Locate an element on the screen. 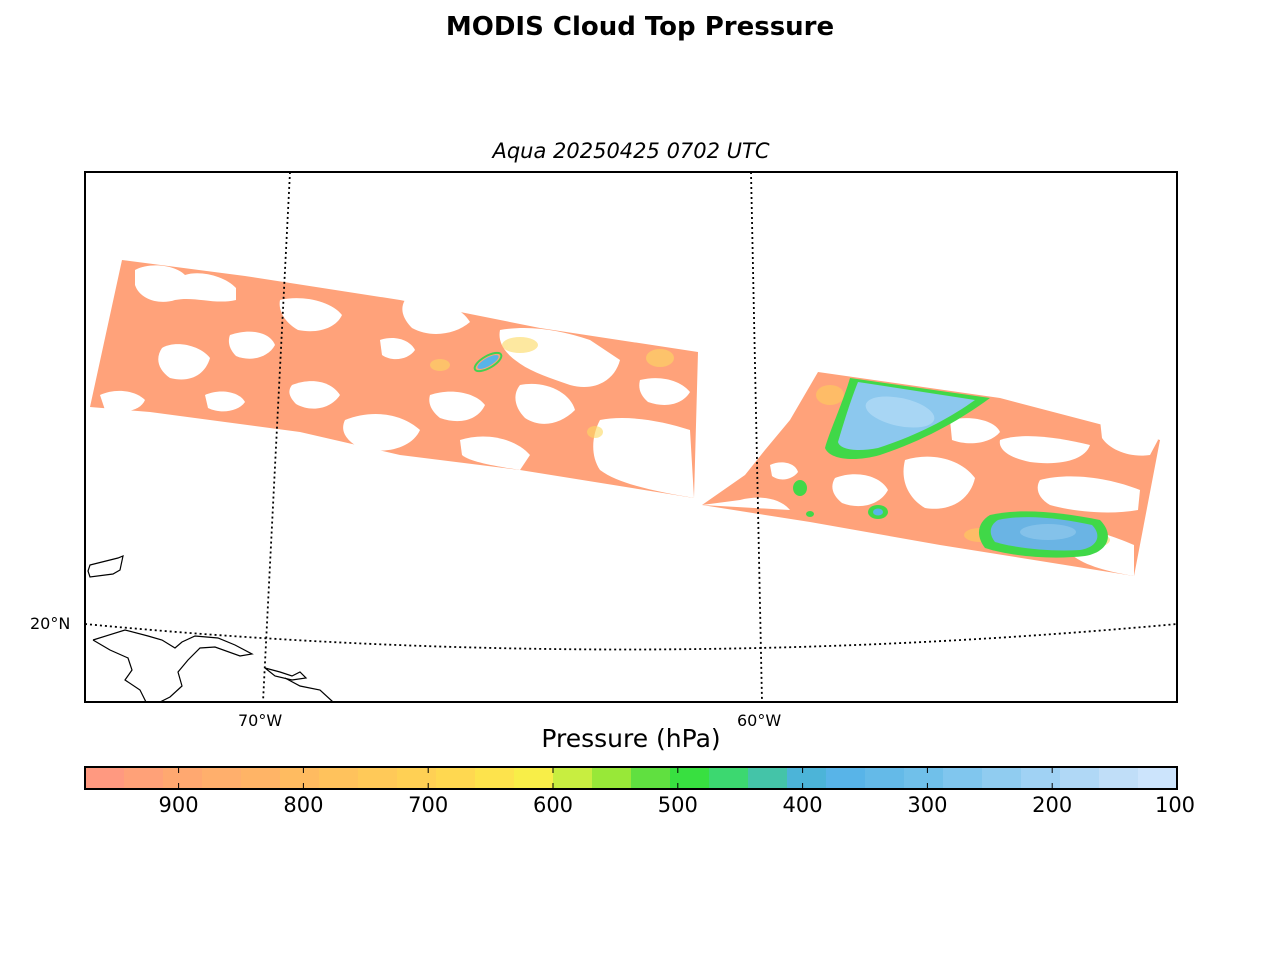  colorbar-tick-label: 800 is located at coordinates (303, 805).